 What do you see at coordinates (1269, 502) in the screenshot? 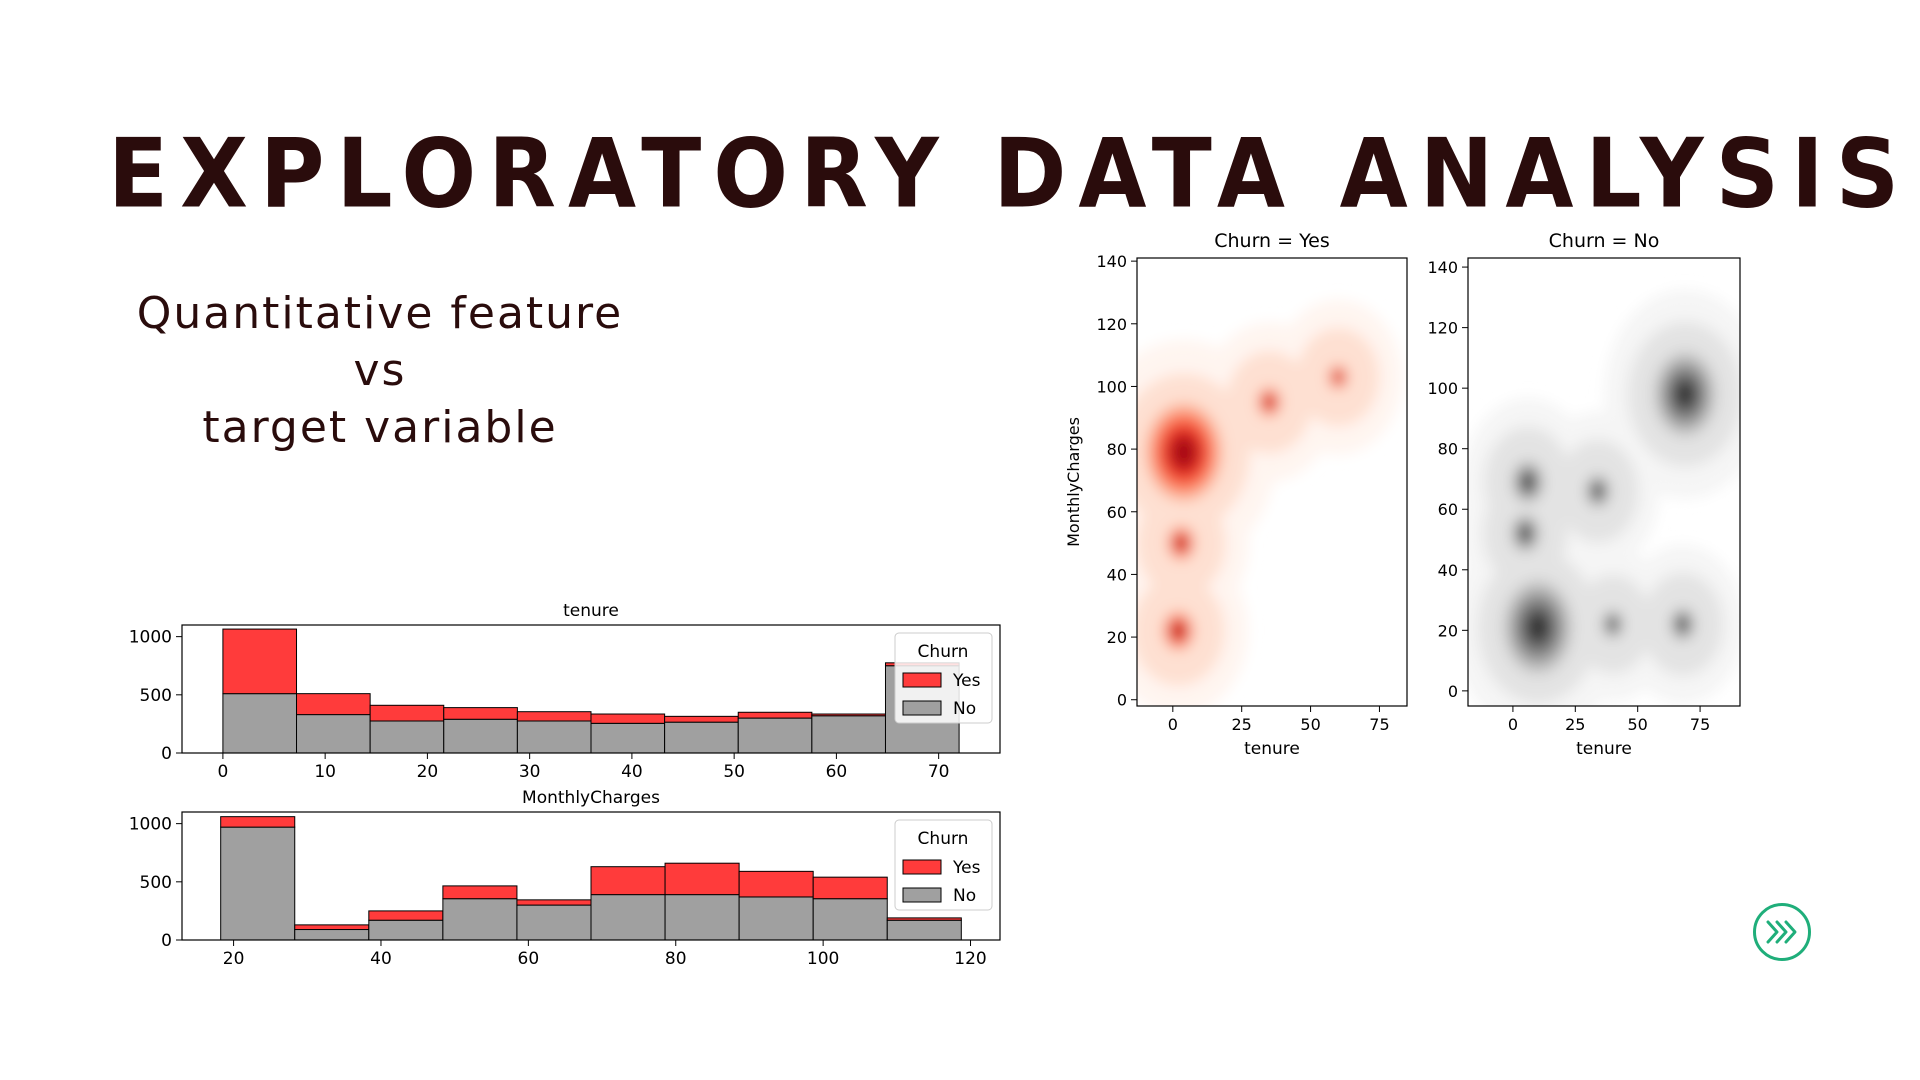
I see `density-layers` at bounding box center [1269, 502].